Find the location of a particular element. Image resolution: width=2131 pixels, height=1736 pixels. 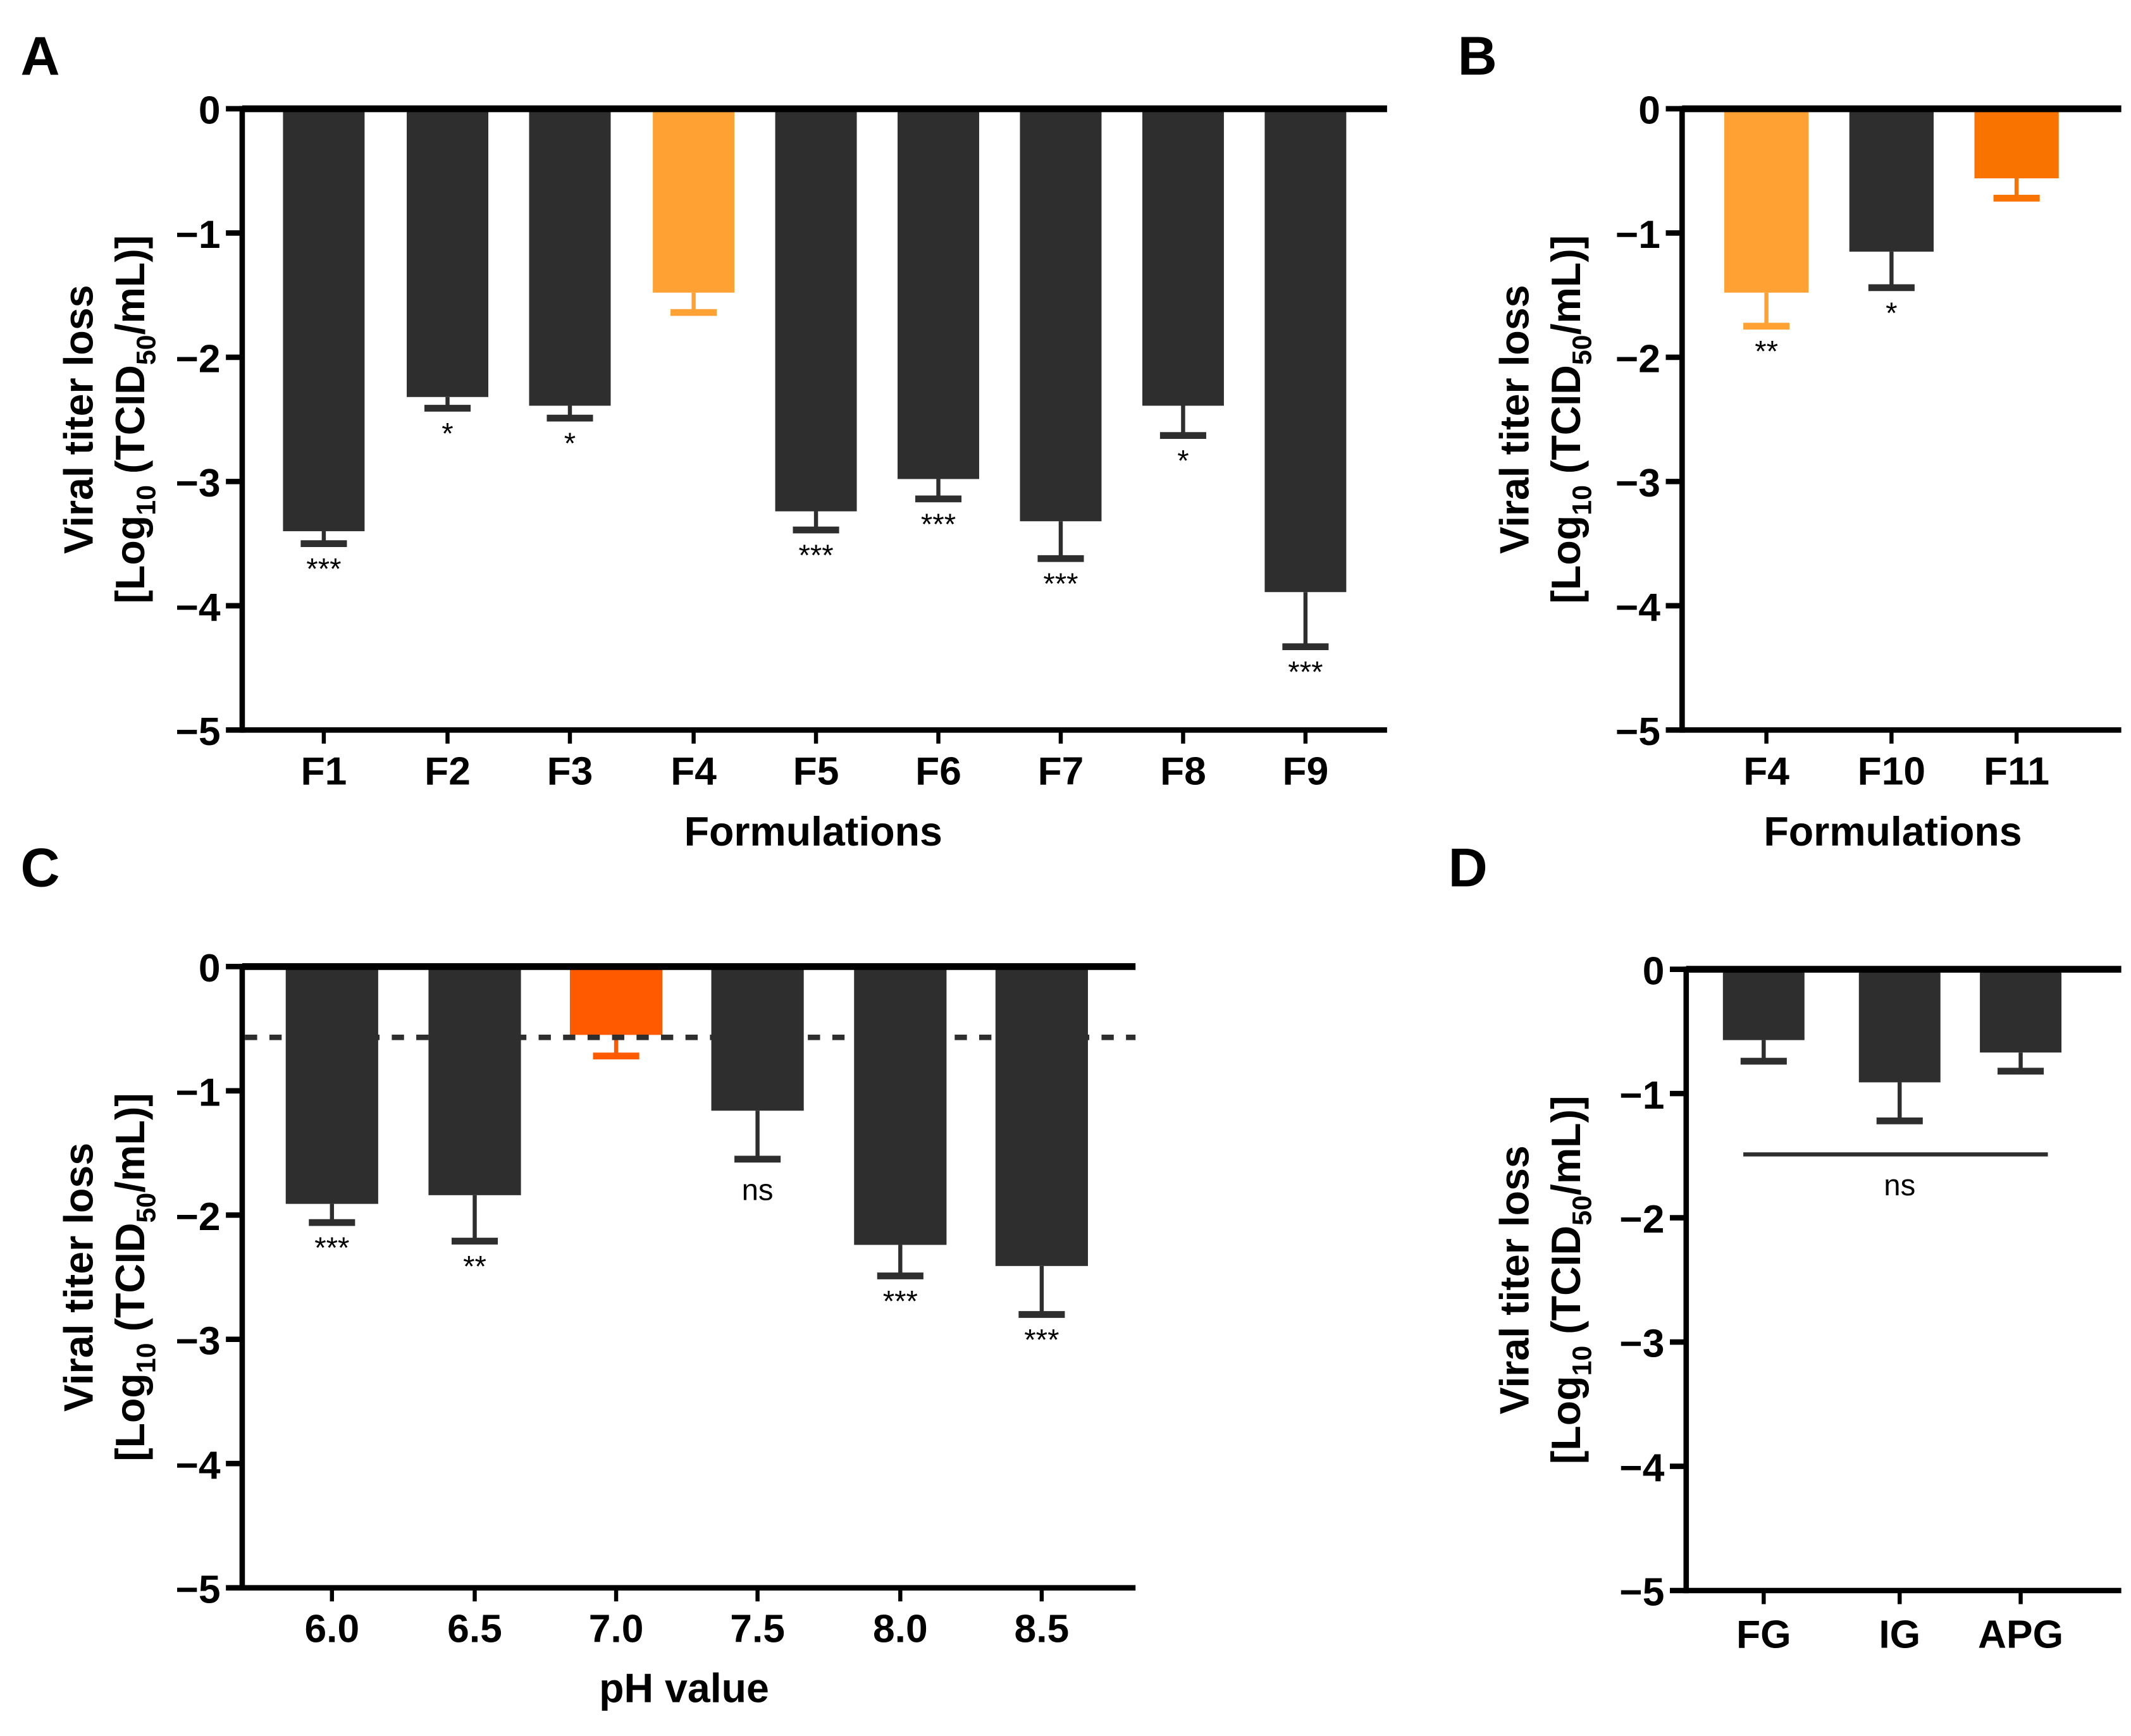

x-tick-label: 8.0 is located at coordinates (900, 1629).